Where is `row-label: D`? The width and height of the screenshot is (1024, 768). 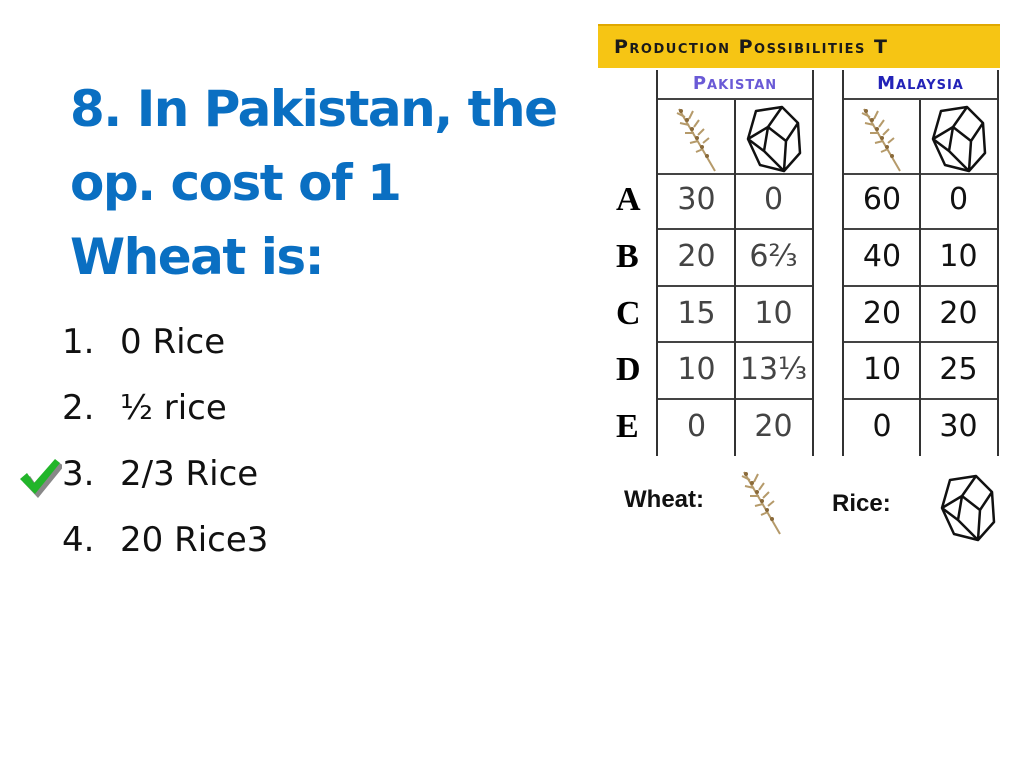
row-label: D is located at coordinates (628, 369).